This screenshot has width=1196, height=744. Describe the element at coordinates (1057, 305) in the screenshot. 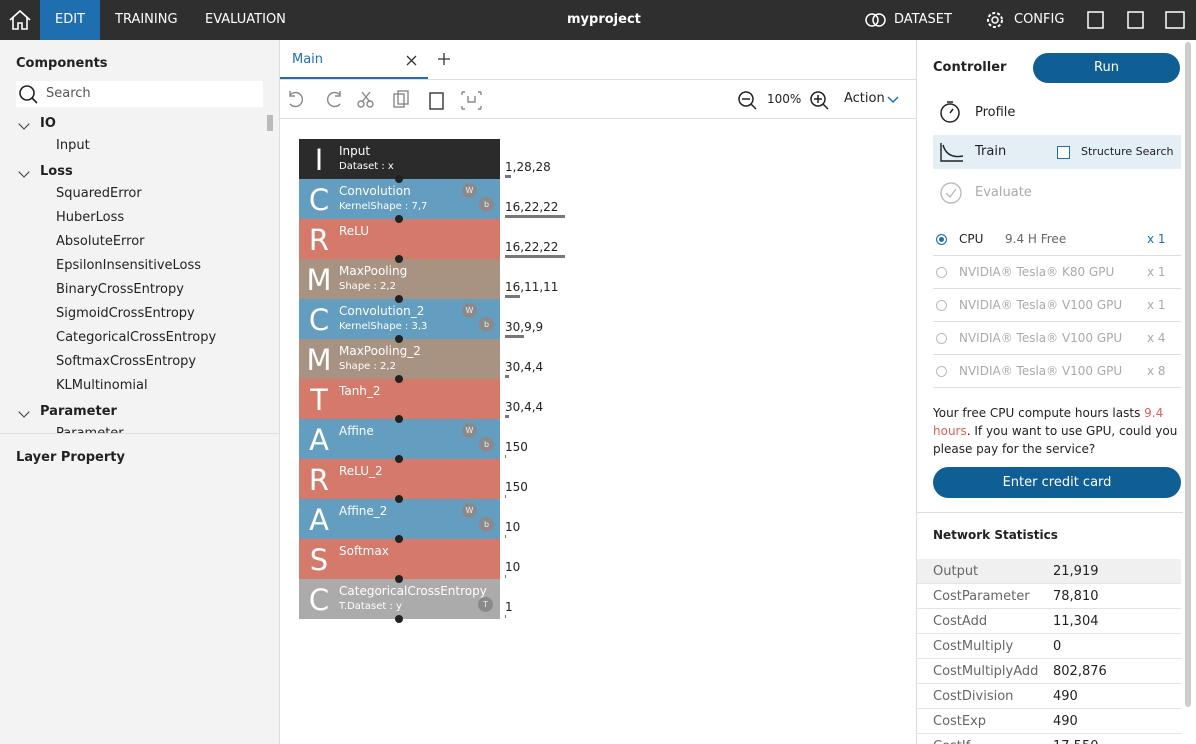

I see `device-row: NVIDIA® Tesla® V100 GPU x 1` at that location.